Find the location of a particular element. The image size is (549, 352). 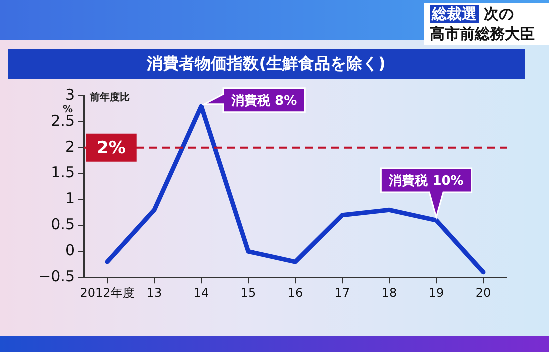

x-tick-label: 20 is located at coordinates (484, 293).